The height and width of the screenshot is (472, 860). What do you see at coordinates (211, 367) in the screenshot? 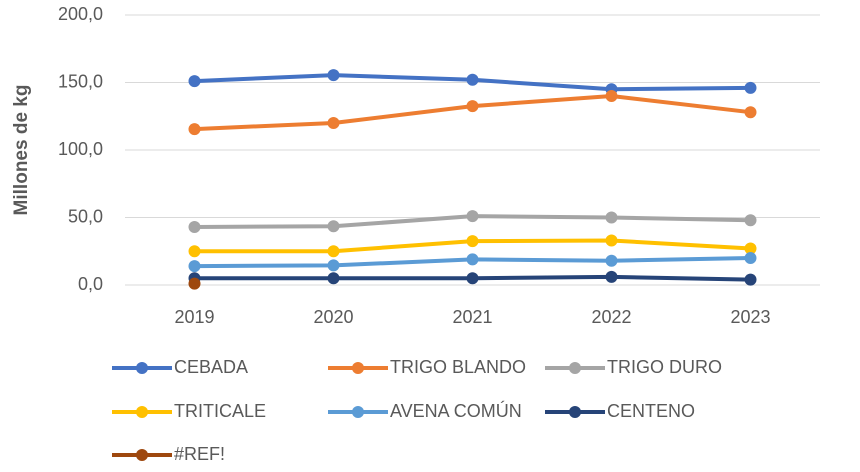
I see `legend-label: CEBADA` at bounding box center [211, 367].